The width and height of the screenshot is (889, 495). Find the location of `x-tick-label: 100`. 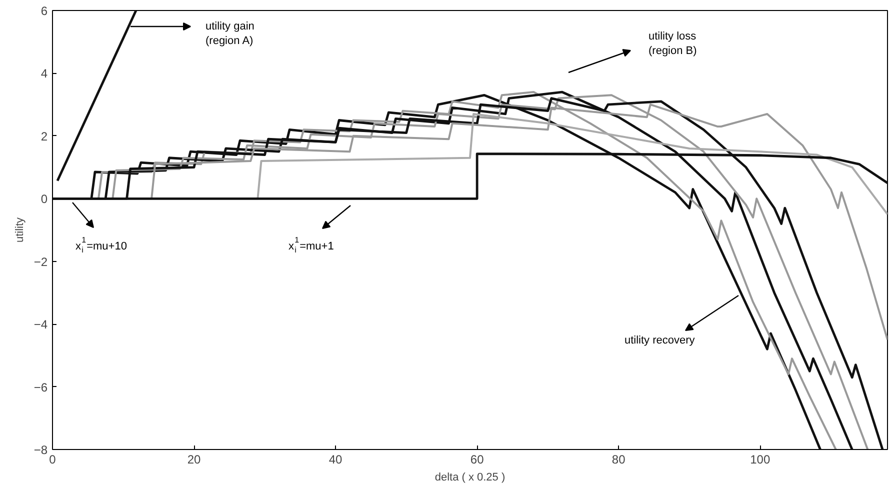

x-tick-label: 100 is located at coordinates (760, 459).